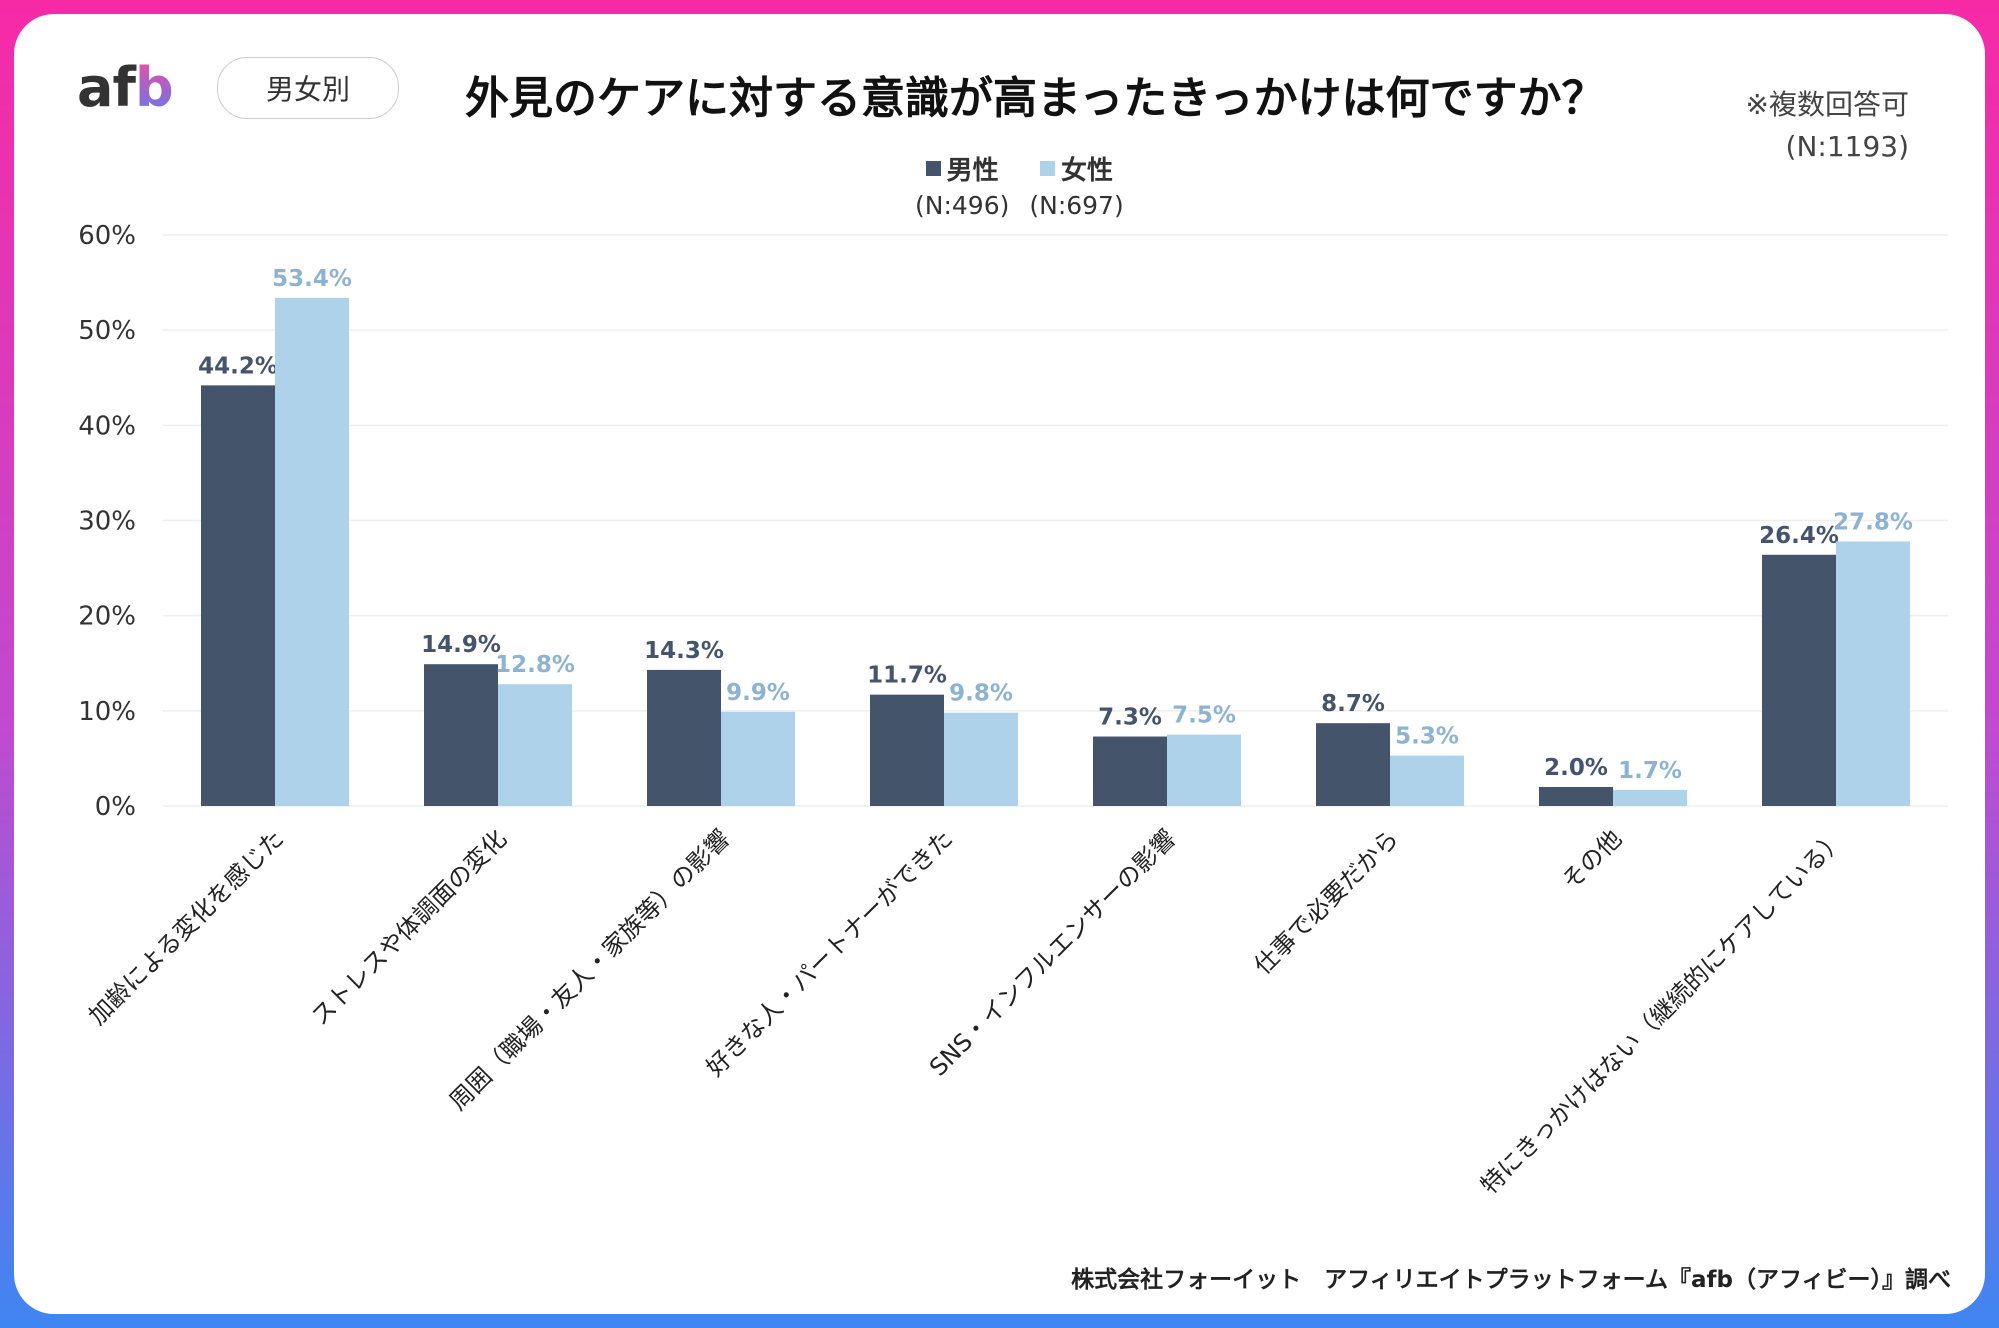 This screenshot has height=1328, width=1999. Describe the element at coordinates (115, 807) in the screenshot. I see `y-tick-label: 0%` at that location.